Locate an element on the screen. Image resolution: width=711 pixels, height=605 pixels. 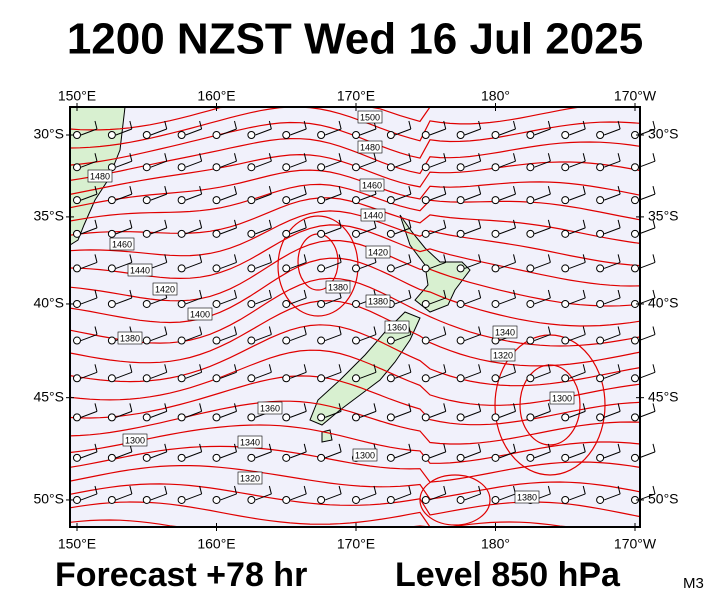
contour-label: 1460 is located at coordinates (122, 244).